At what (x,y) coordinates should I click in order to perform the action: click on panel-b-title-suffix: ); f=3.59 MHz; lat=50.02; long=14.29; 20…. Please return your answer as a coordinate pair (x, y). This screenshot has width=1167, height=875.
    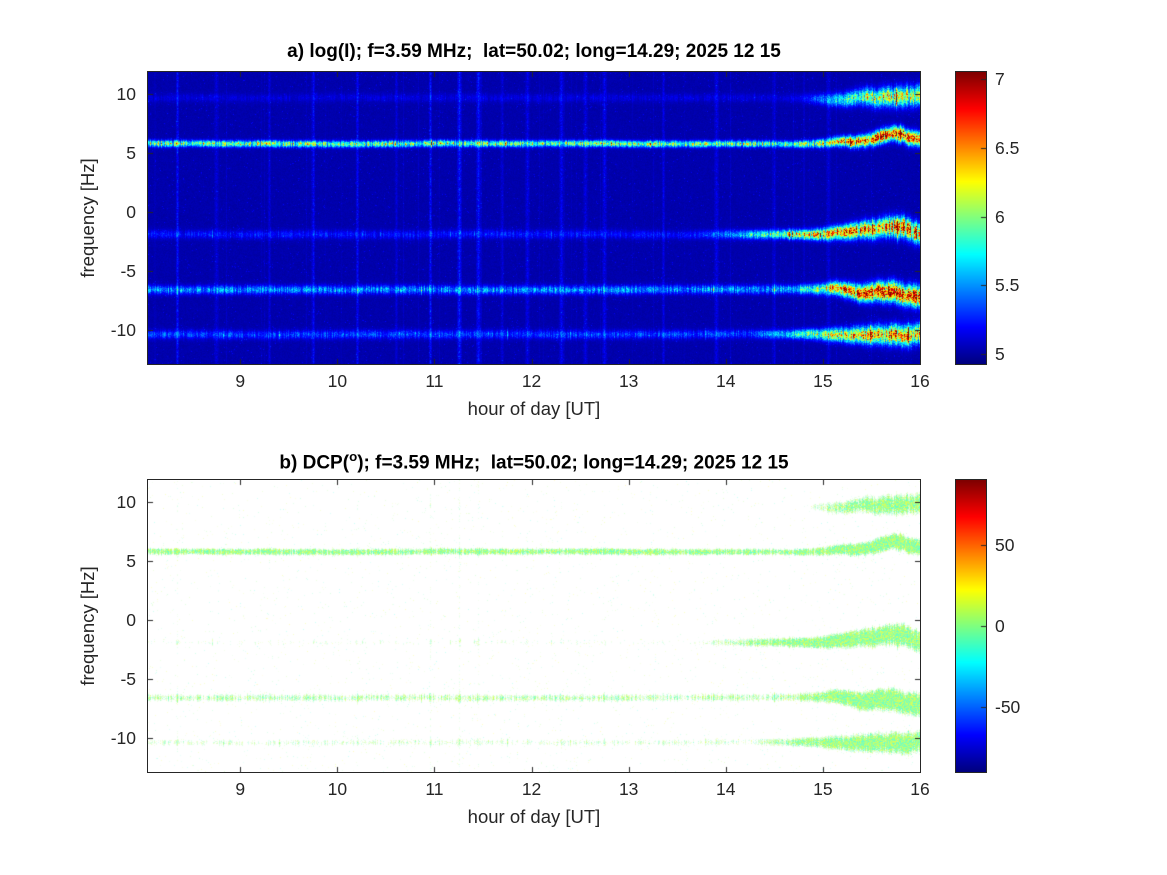
    Looking at the image, I should click on (573, 463).